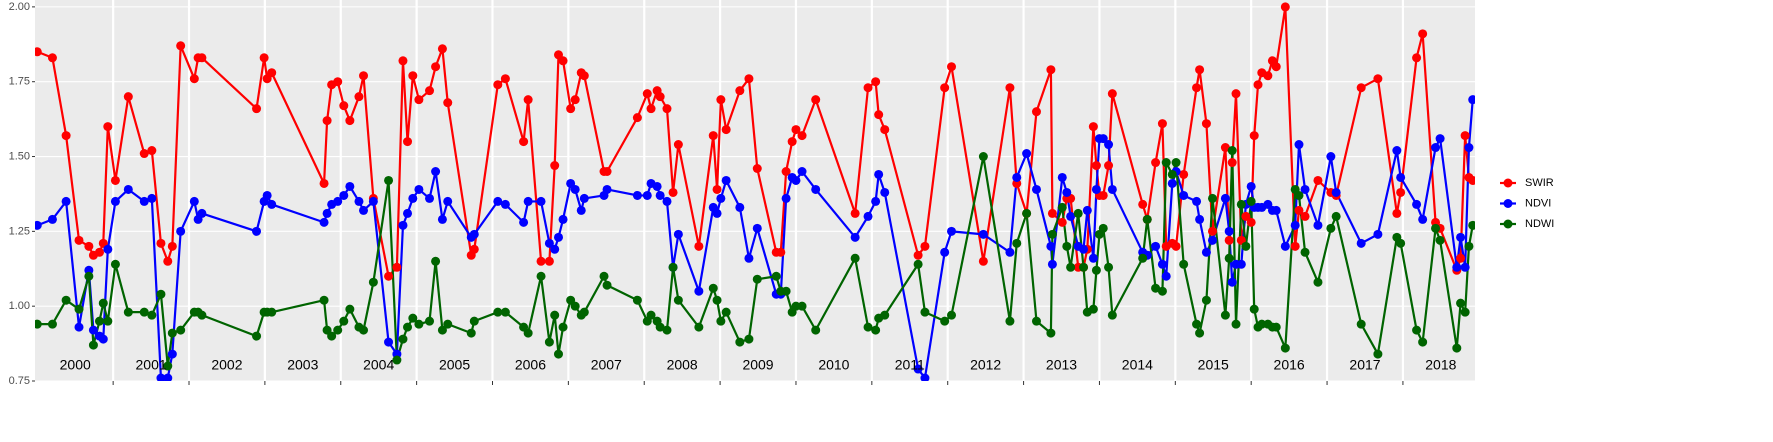  What do you see at coordinates (757, 365) in the screenshot?
I see `year-label: 2009` at bounding box center [757, 365].